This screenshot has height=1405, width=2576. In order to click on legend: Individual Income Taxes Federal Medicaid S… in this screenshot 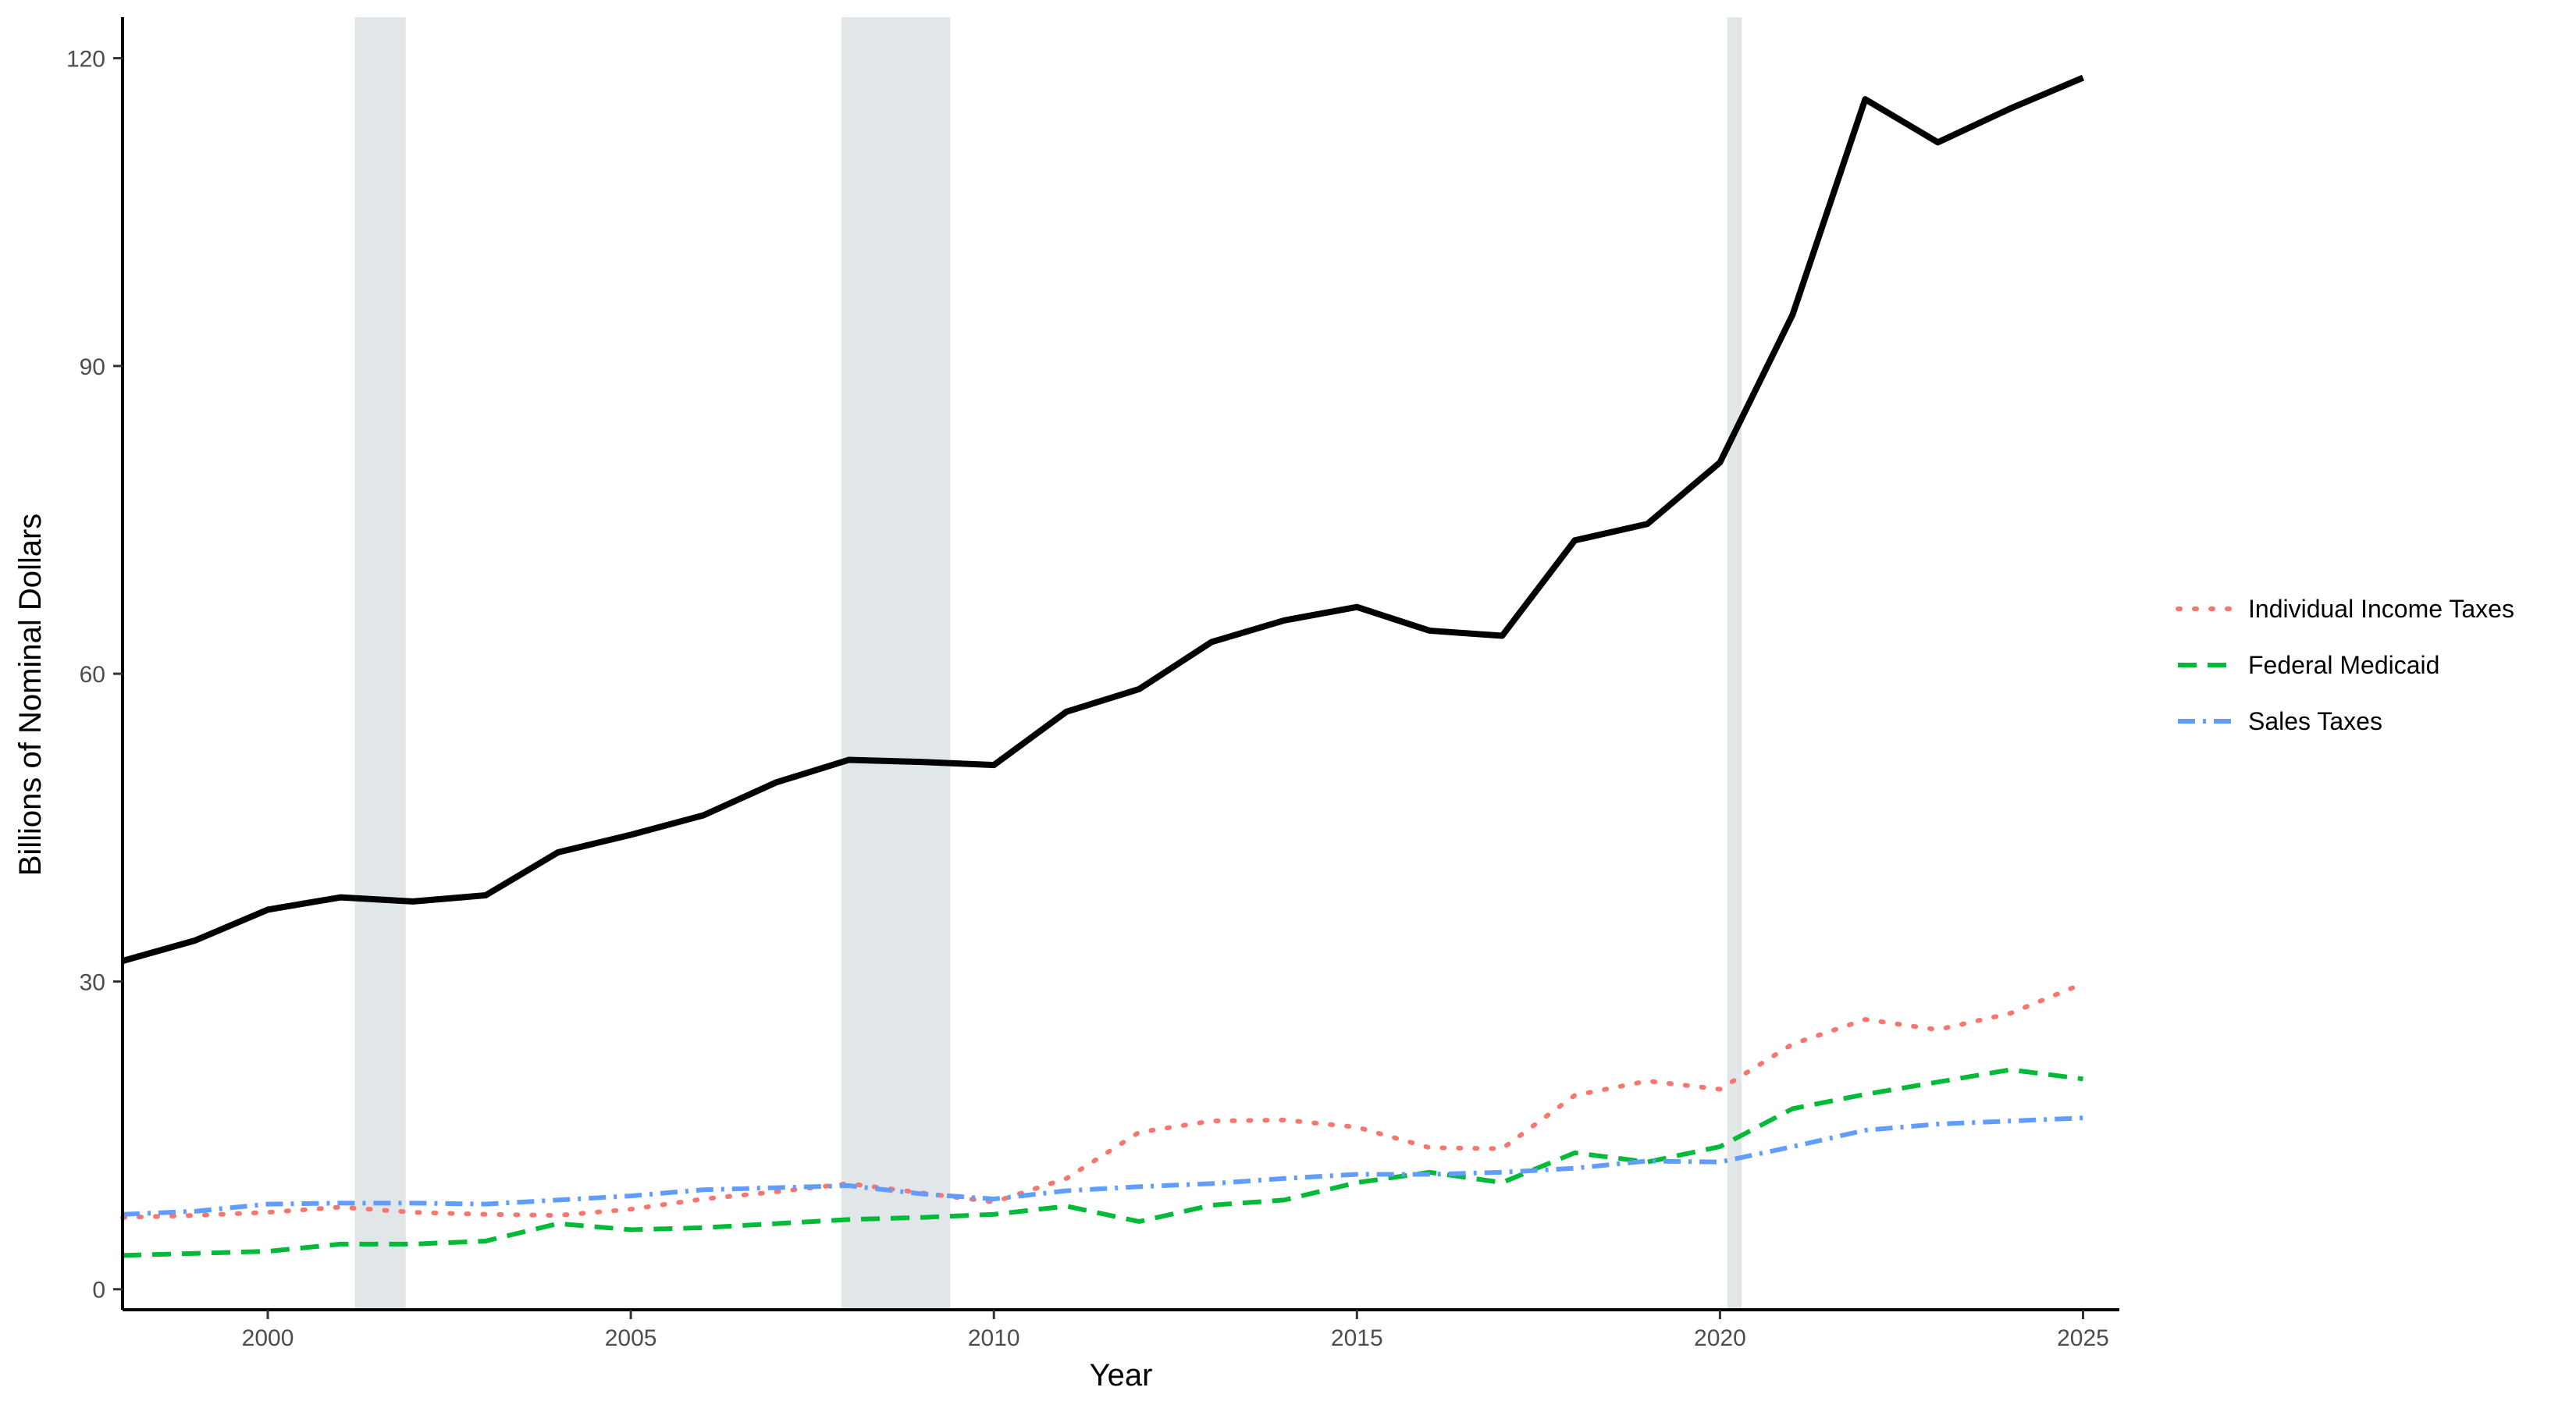, I will do `click(2345, 665)`.